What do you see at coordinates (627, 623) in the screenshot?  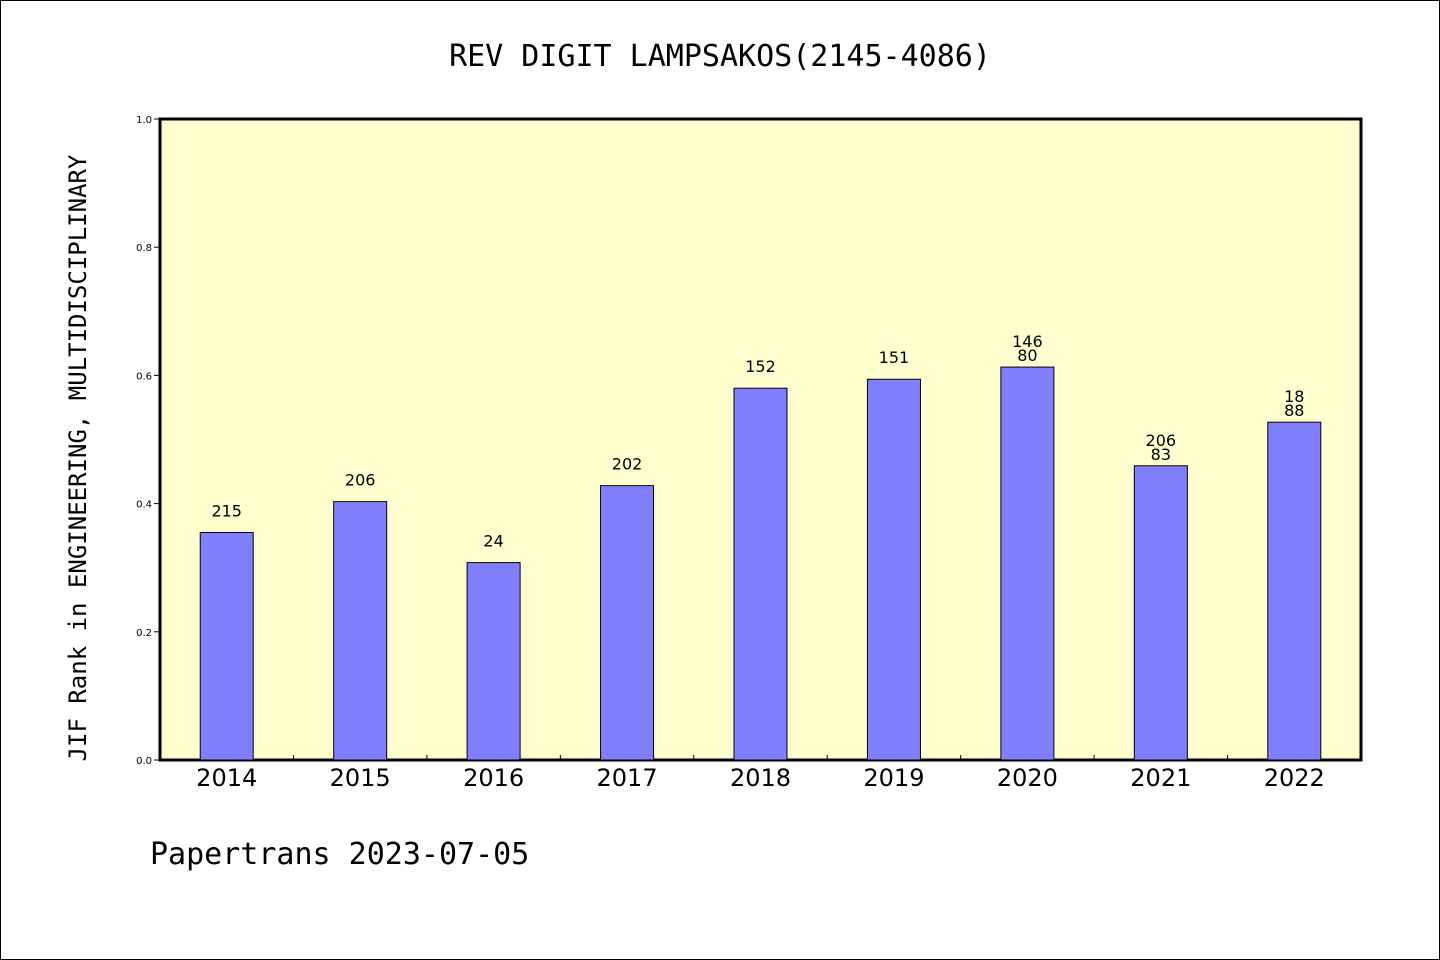 I see `bar-2017` at bounding box center [627, 623].